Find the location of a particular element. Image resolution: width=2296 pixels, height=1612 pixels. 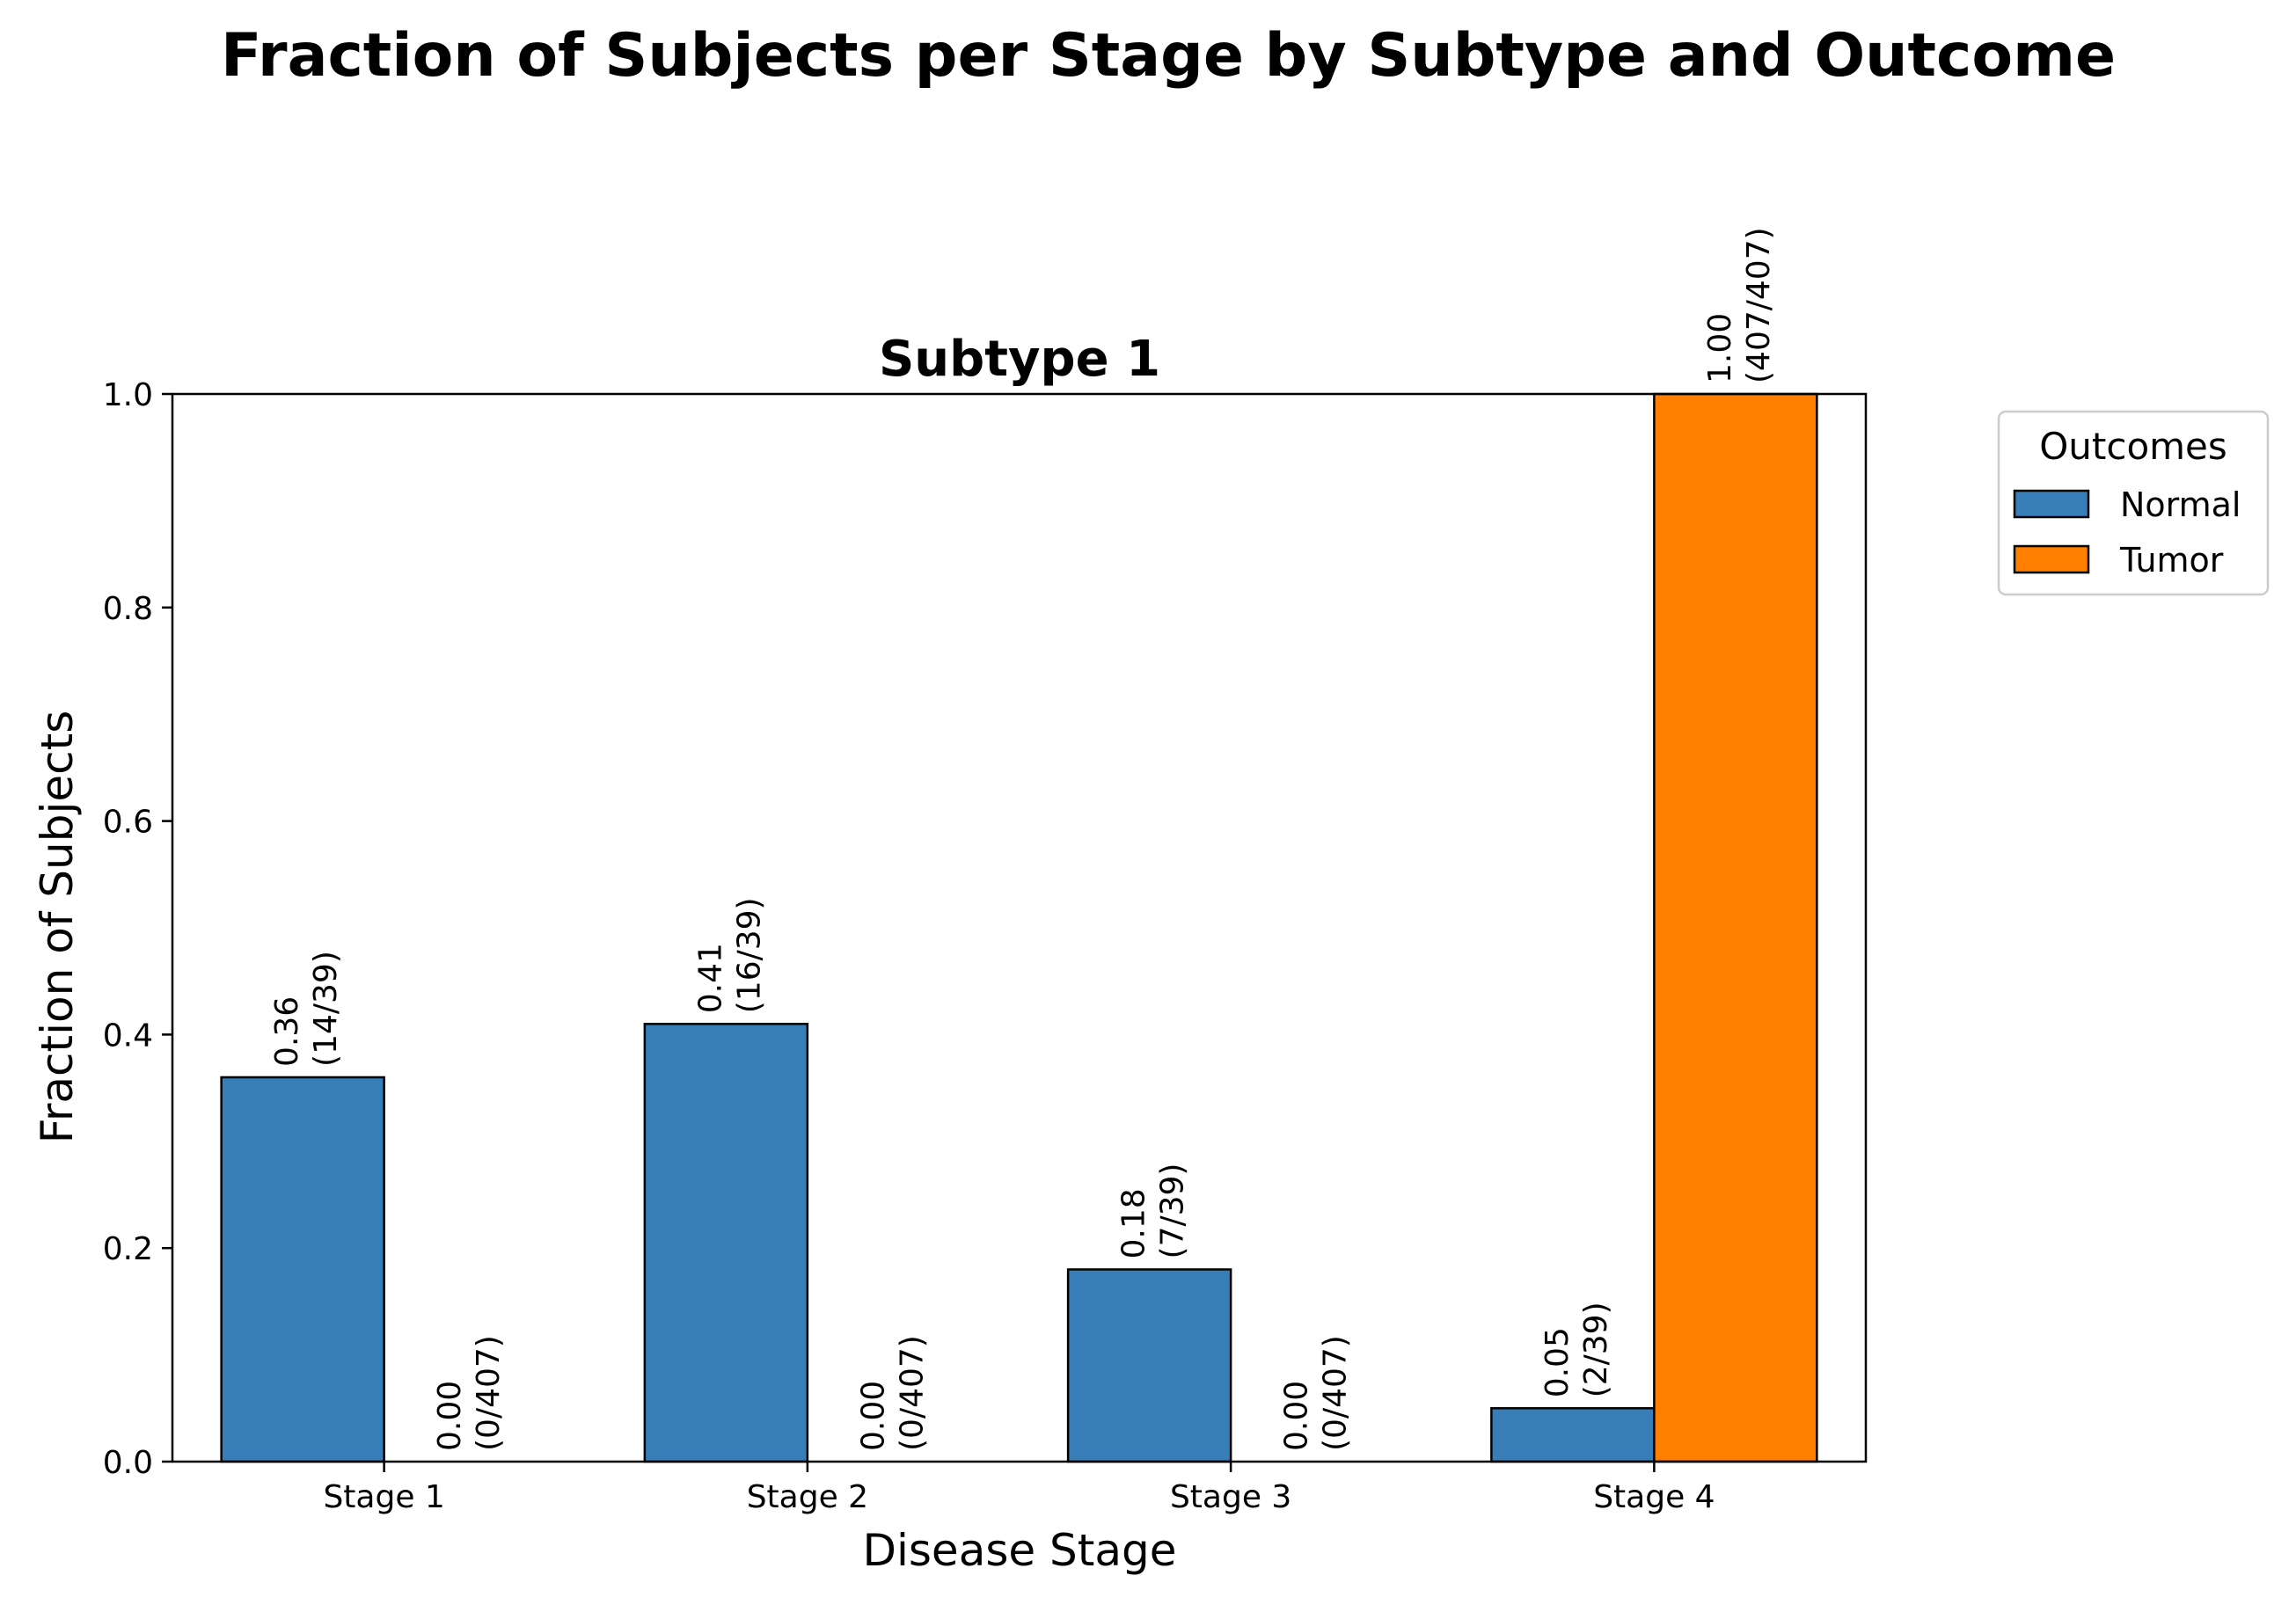

x-axis: Stage 1 Stage 2 Stage 3 Stage 4 is located at coordinates (1019, 1489).